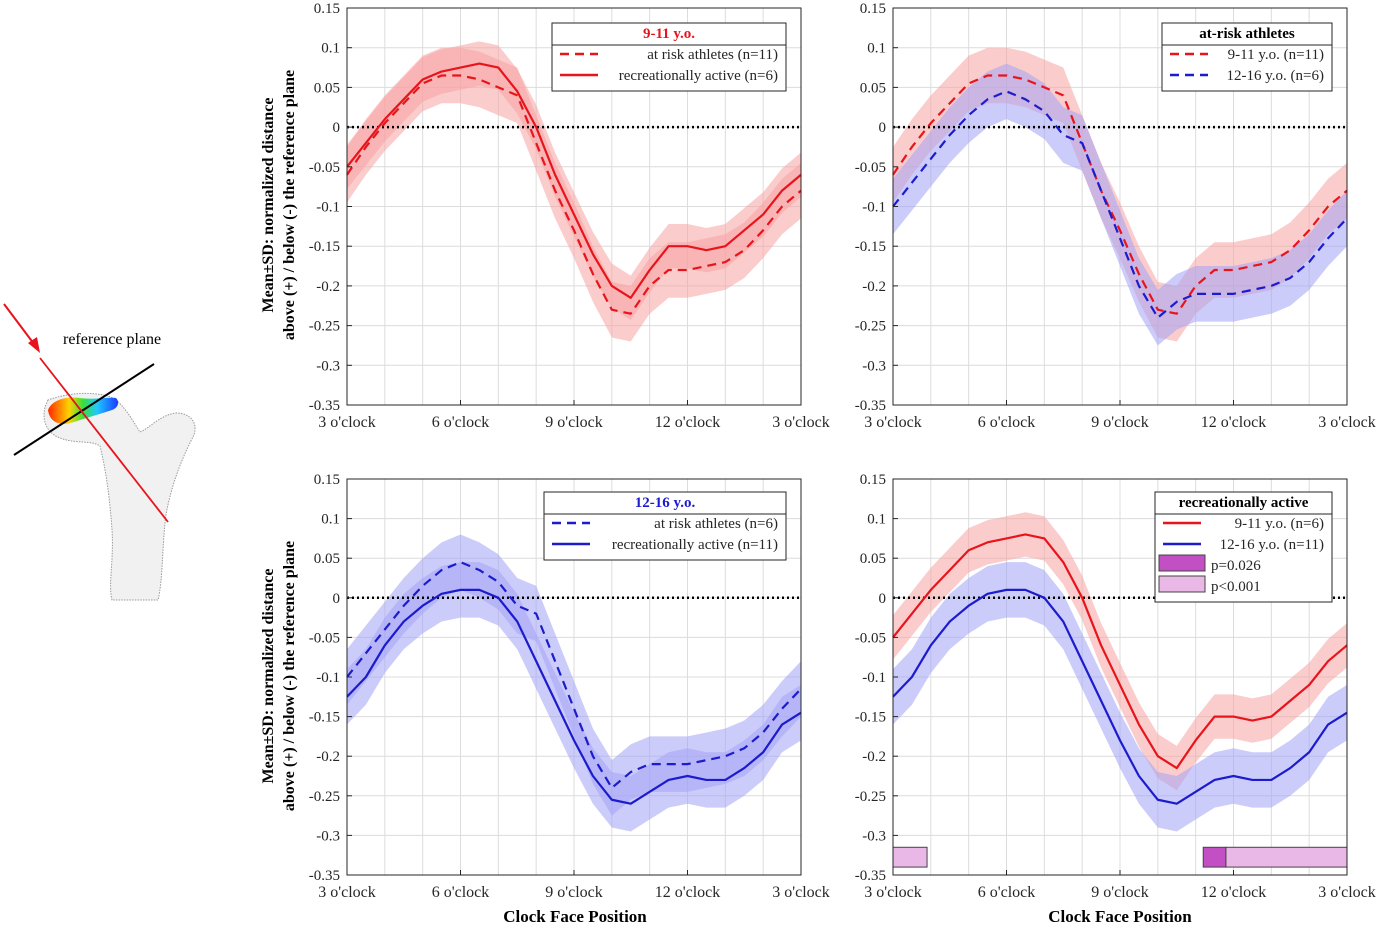 The height and width of the screenshot is (926, 1383). I want to click on reference-plane-line, so click(84, 409).